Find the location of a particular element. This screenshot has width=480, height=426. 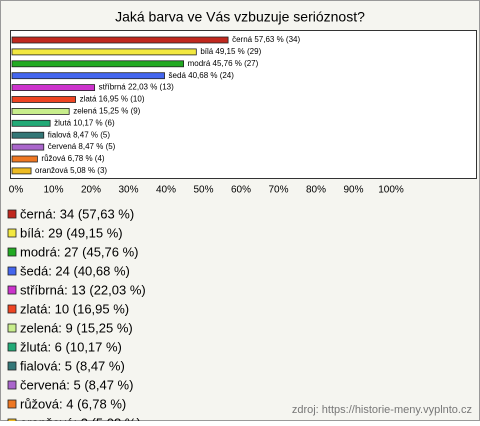

value-label: modrá 45,76 % (27) is located at coordinates (223, 63).